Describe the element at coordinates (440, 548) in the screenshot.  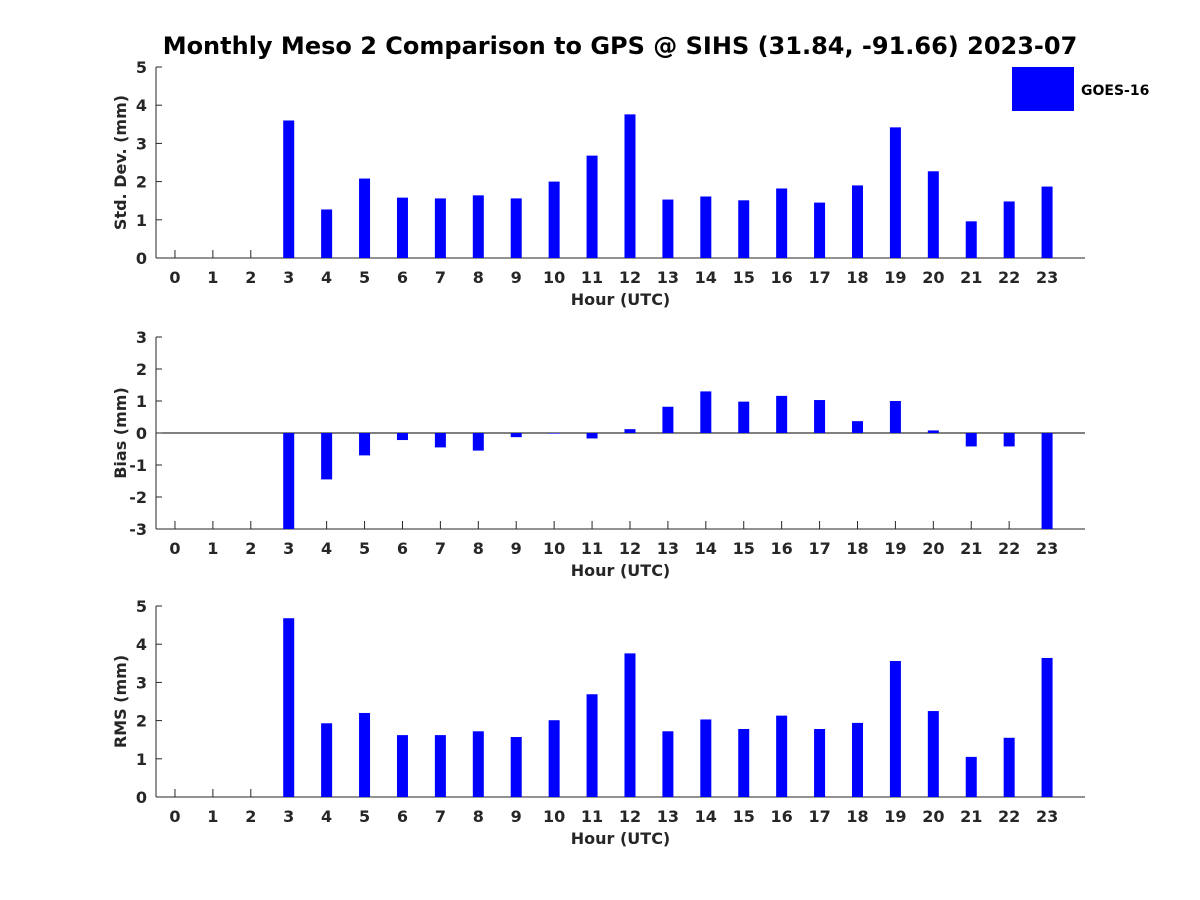
I see `x-tick-label: 7` at that location.